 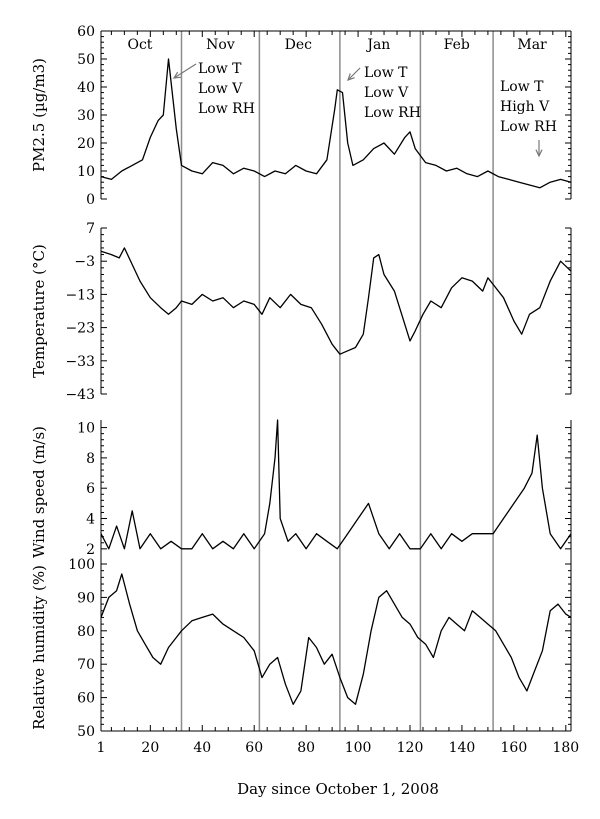 What do you see at coordinates (86, 144) in the screenshot?
I see `y-tick-label: 20` at bounding box center [86, 144].